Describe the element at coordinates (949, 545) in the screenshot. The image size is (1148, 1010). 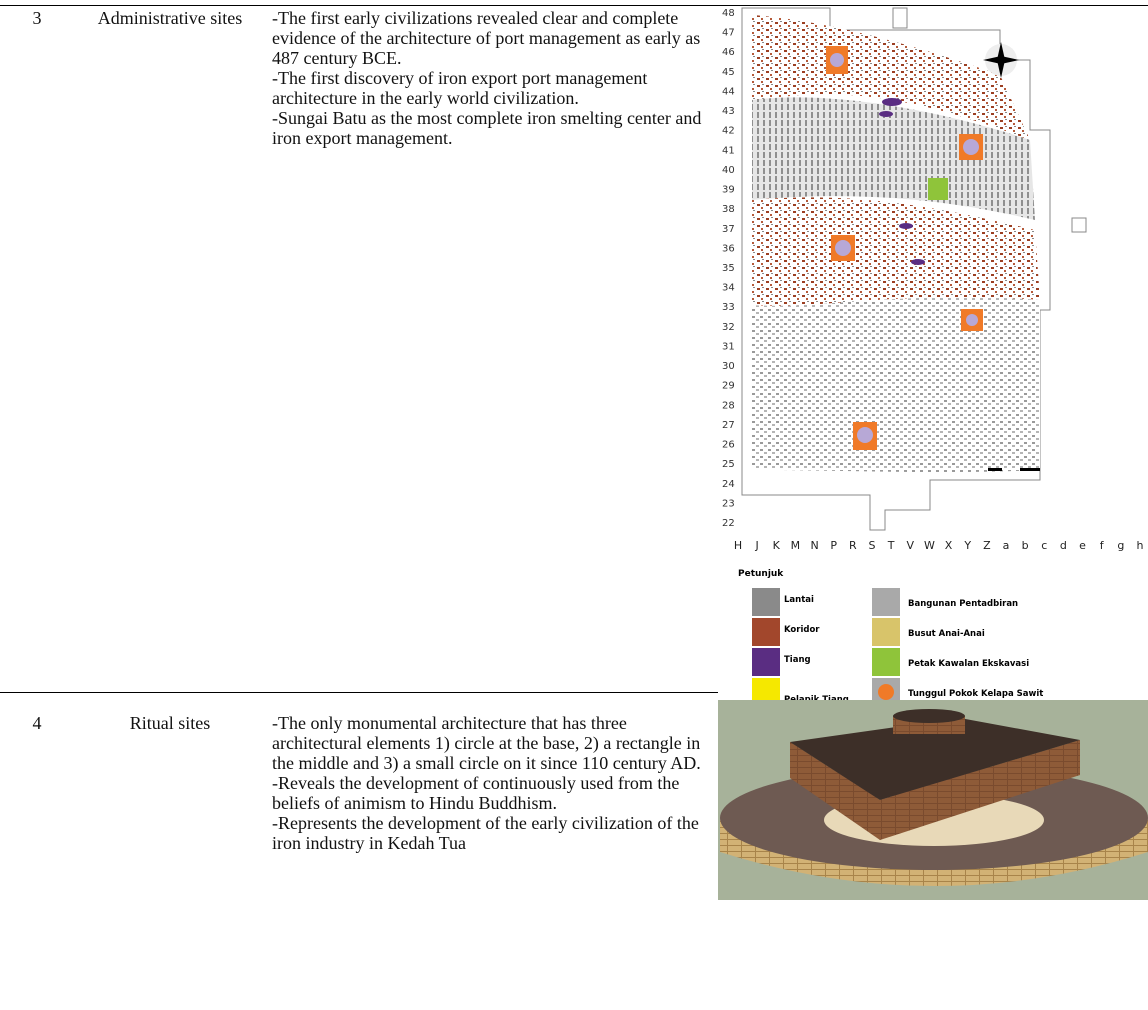
I see `column-label: X` at that location.